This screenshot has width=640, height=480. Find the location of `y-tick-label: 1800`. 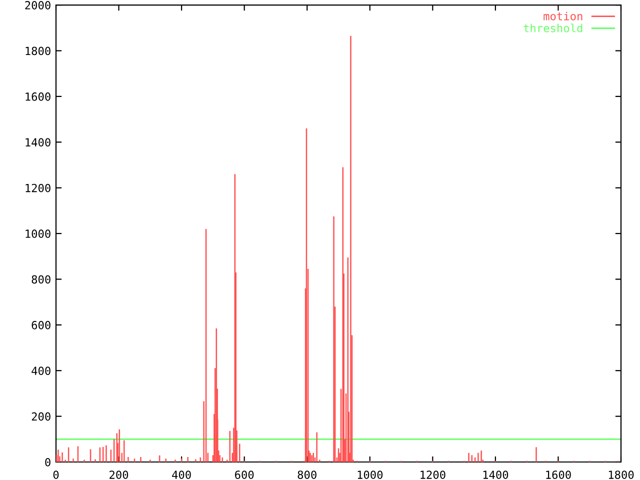

y-tick-label: 1800 is located at coordinates (38, 51).